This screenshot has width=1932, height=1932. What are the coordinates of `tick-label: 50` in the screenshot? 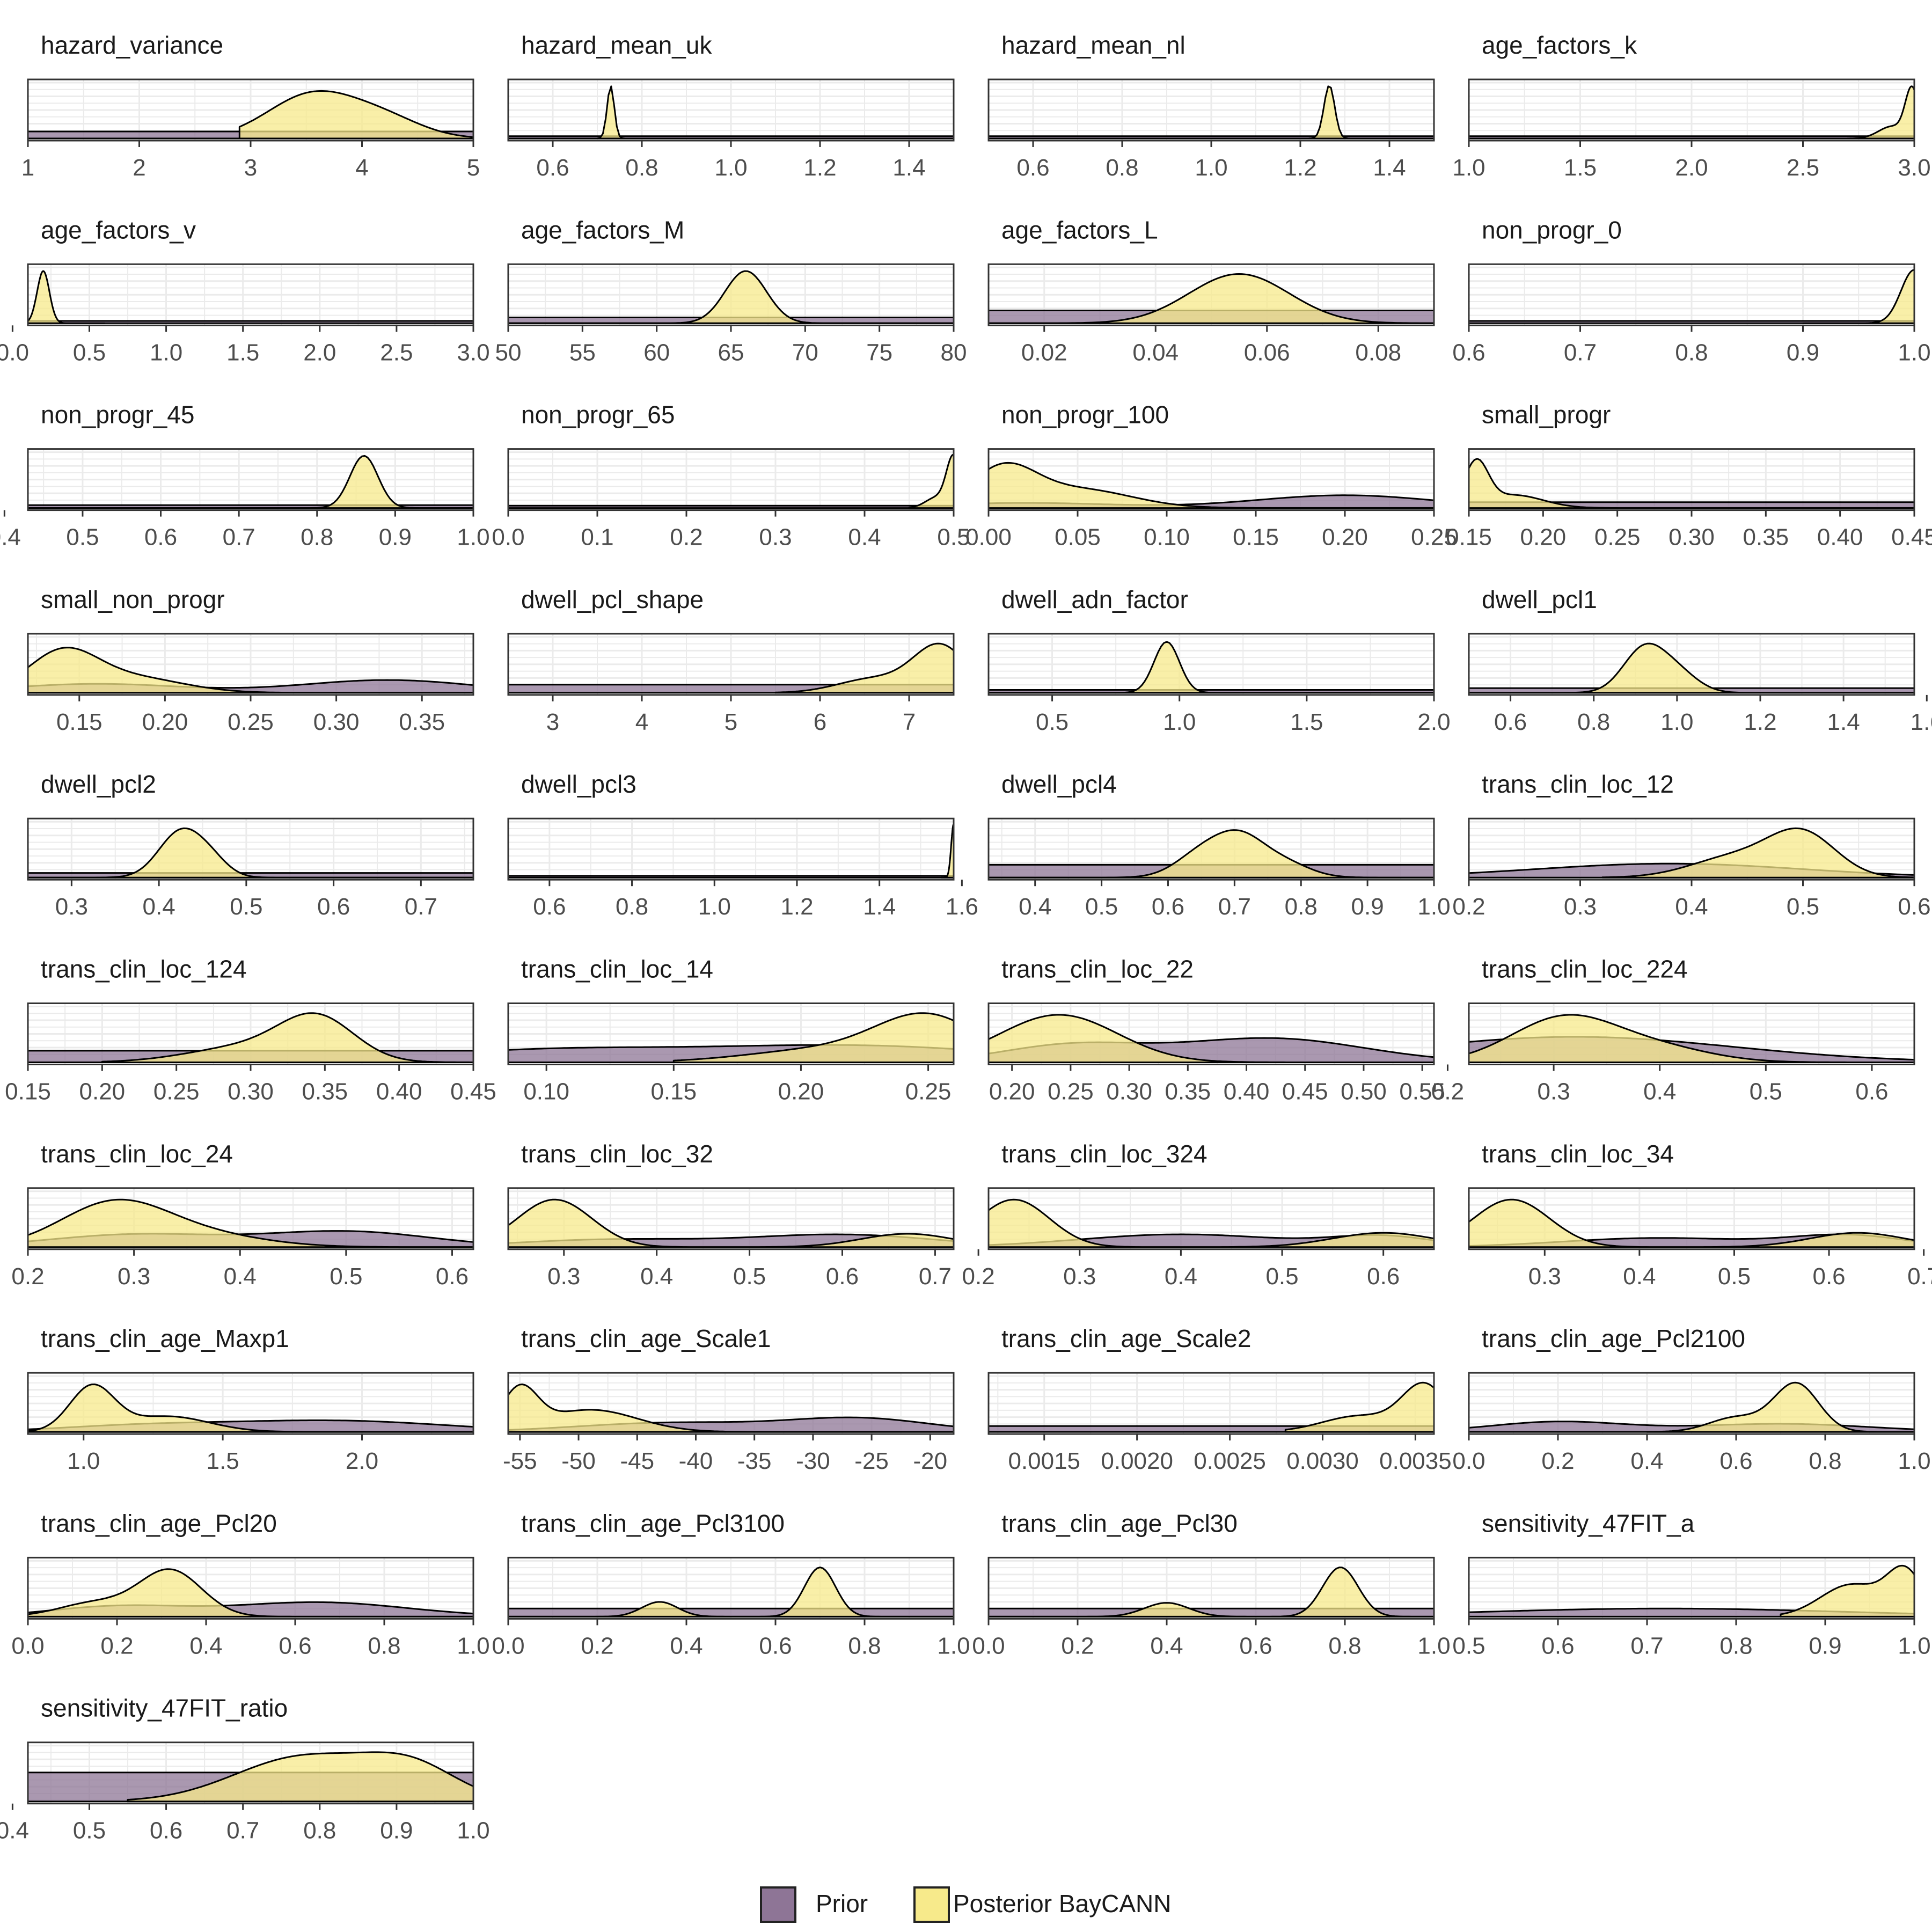 It's located at (508, 352).